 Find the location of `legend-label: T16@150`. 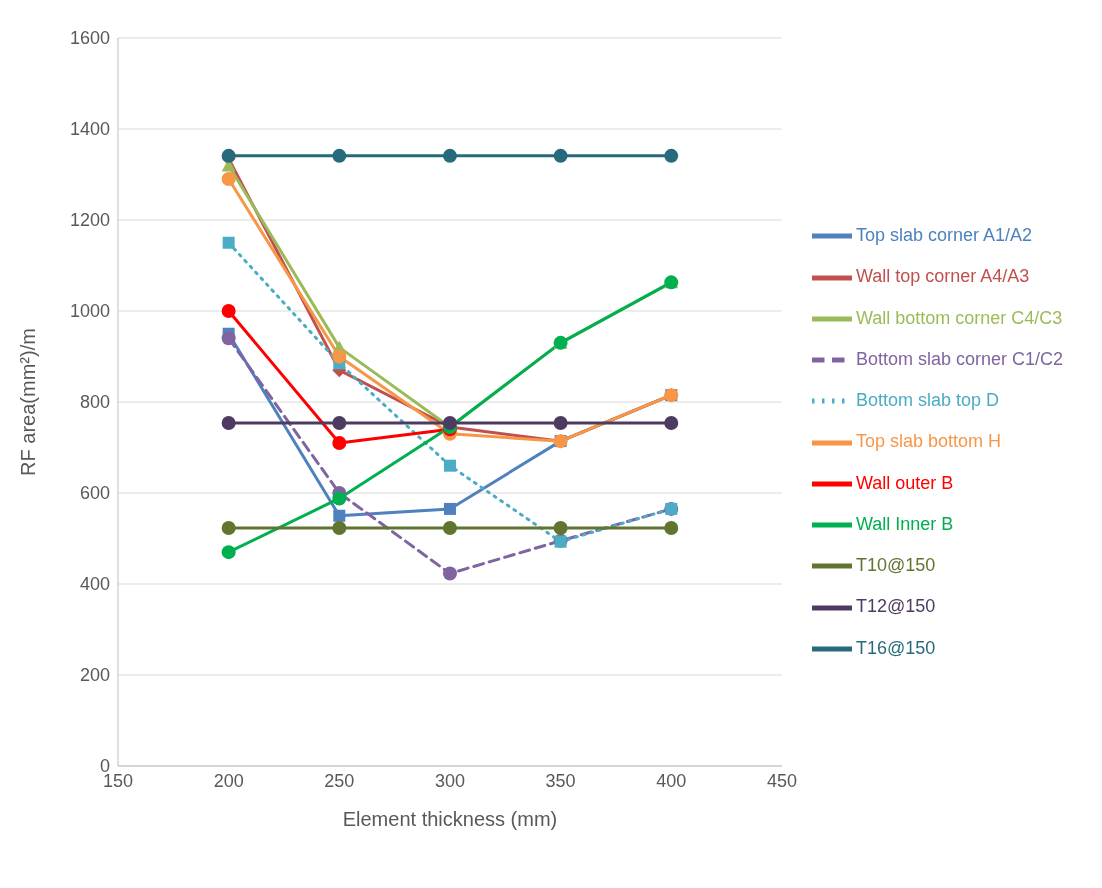

legend-label: T16@150 is located at coordinates (895, 647).